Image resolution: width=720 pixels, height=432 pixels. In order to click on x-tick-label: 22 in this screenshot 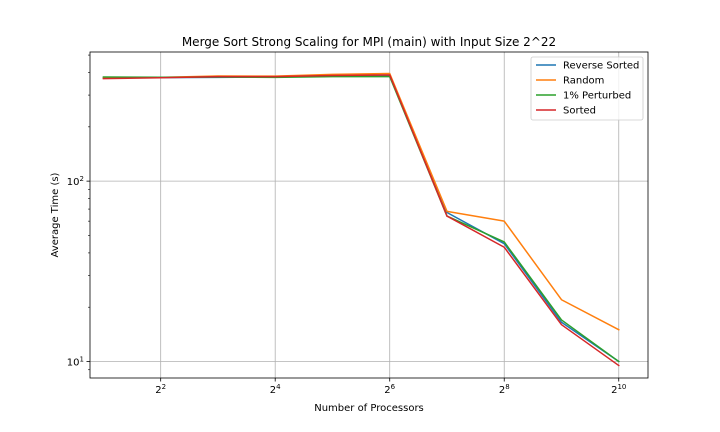, I will do `click(160, 389)`.